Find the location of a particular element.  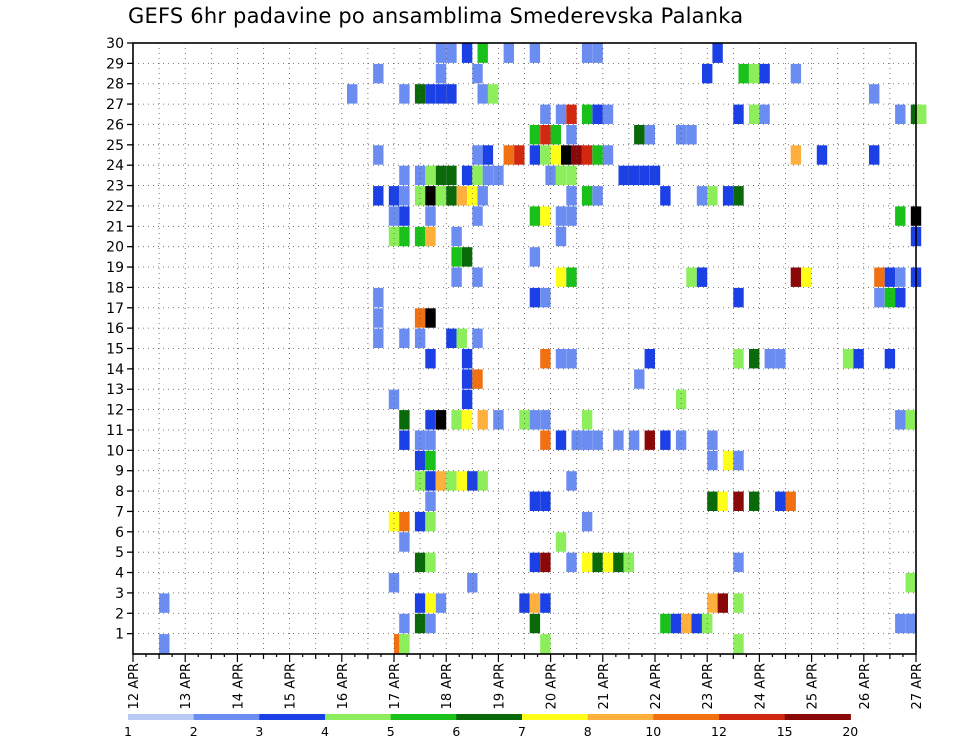

y-tick-label: 25 is located at coordinates (115, 146).